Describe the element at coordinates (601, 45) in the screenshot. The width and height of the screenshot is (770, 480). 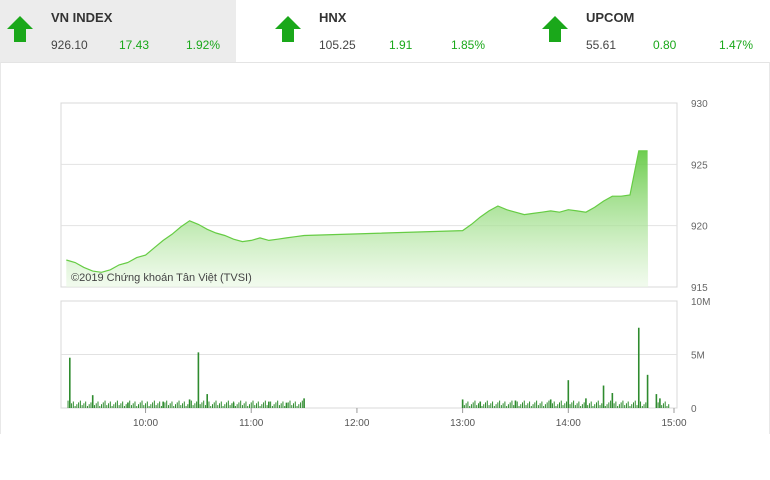
I see `index-value: 55.61` at that location.